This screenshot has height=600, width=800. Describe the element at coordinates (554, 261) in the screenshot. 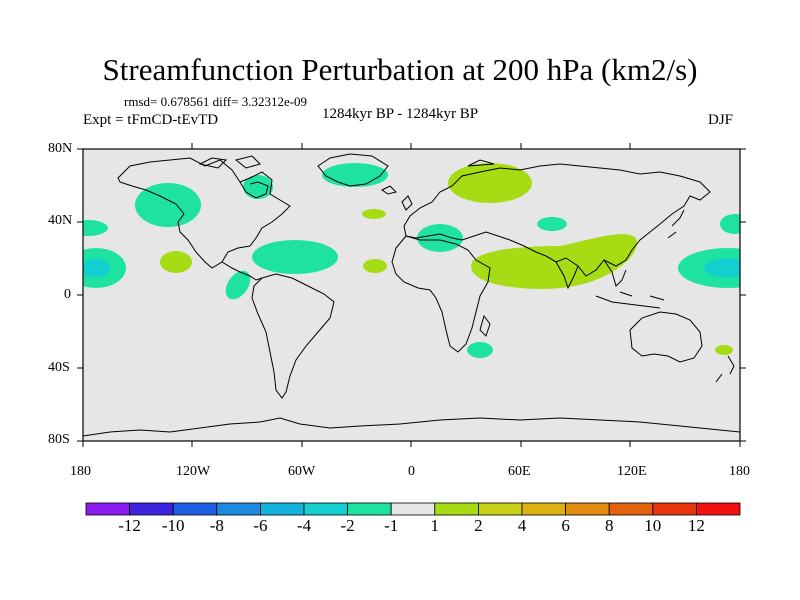

I see `contour-pos-indian-ocean` at that location.